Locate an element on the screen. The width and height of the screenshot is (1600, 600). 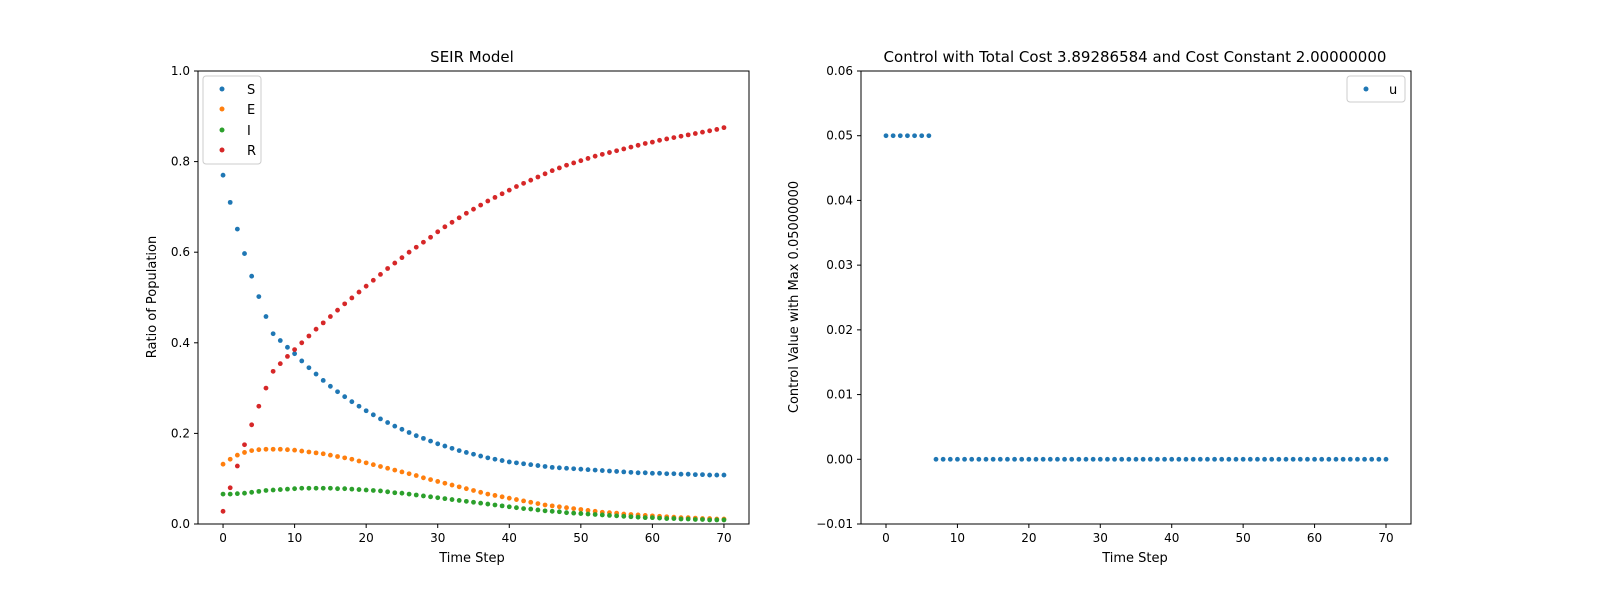
chart-title: SEIR Model is located at coordinates (472, 57).